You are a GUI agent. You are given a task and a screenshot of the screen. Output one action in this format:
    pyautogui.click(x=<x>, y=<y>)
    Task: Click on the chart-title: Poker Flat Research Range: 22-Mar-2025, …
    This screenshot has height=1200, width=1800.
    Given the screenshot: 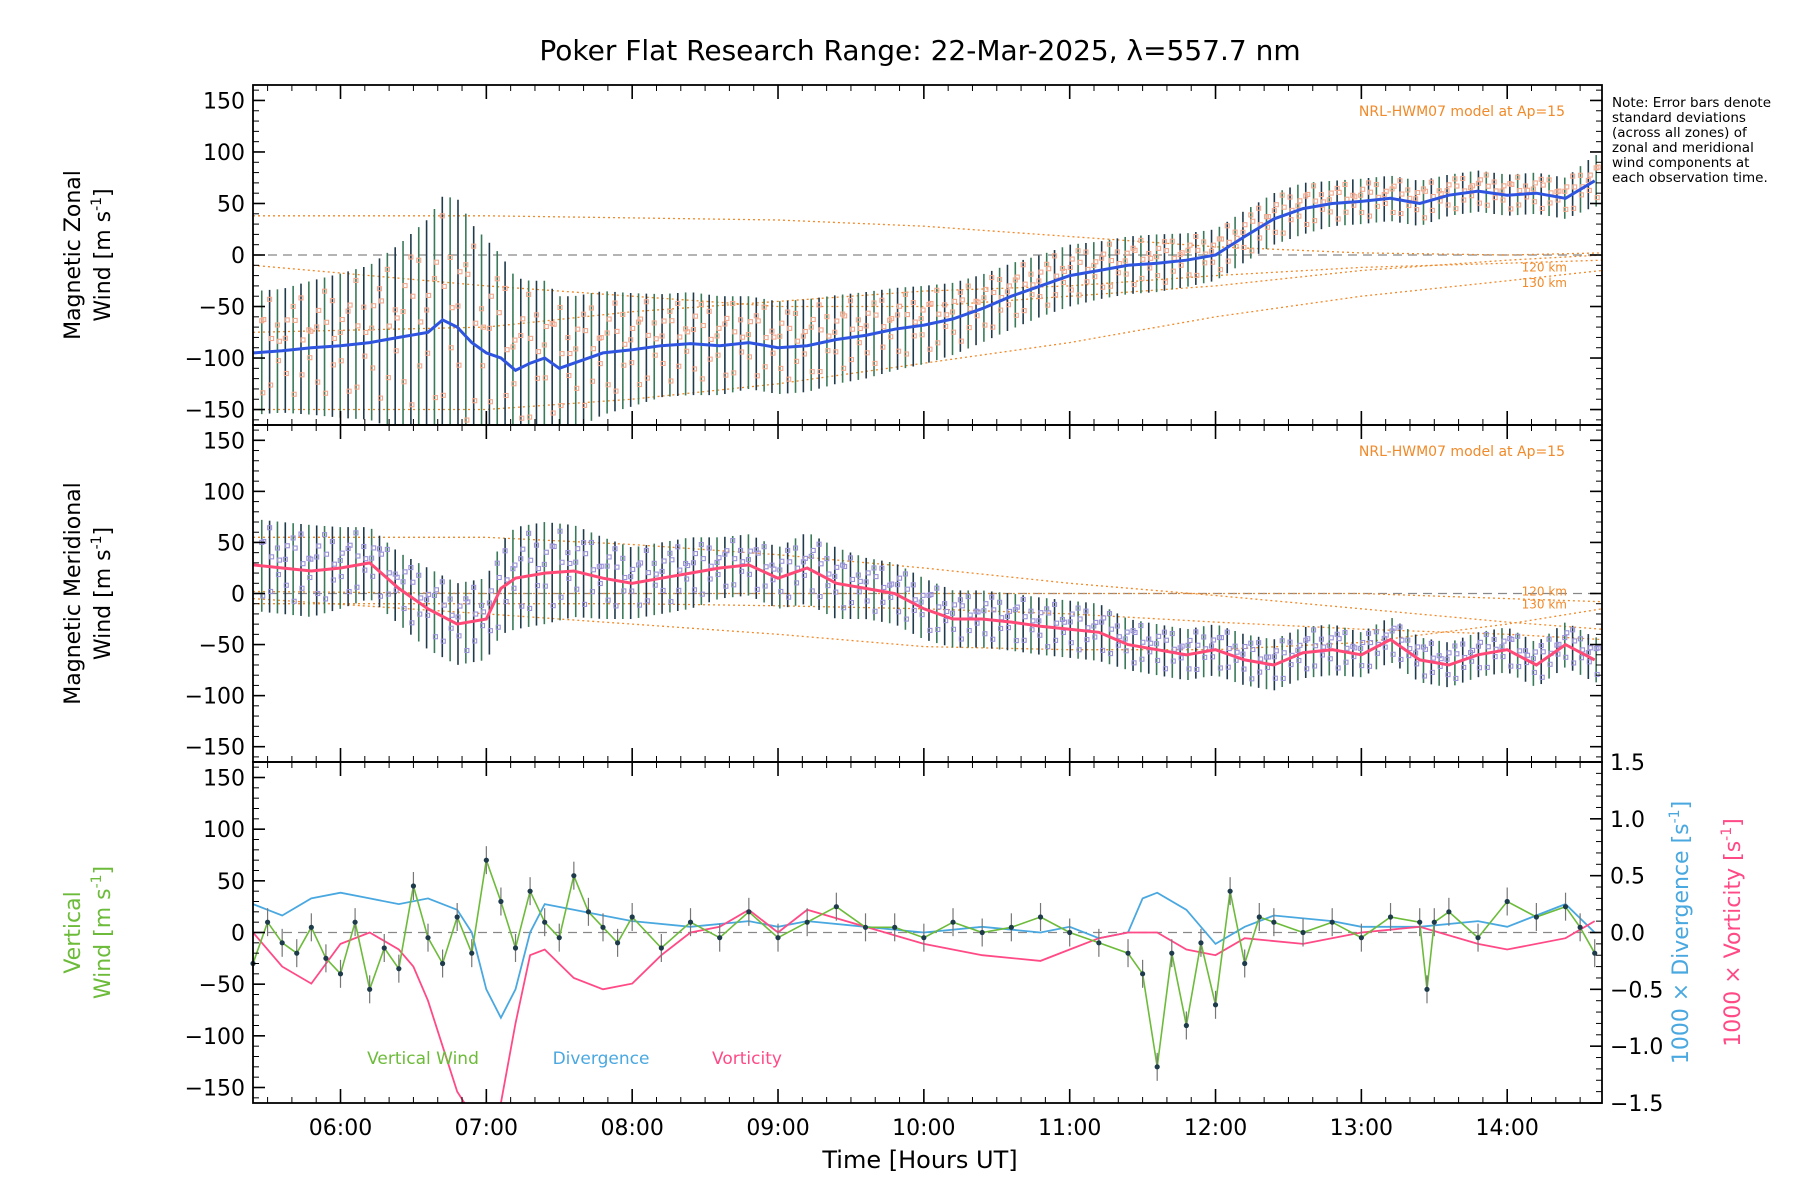 What is the action you would take?
    pyautogui.click(x=919, y=50)
    